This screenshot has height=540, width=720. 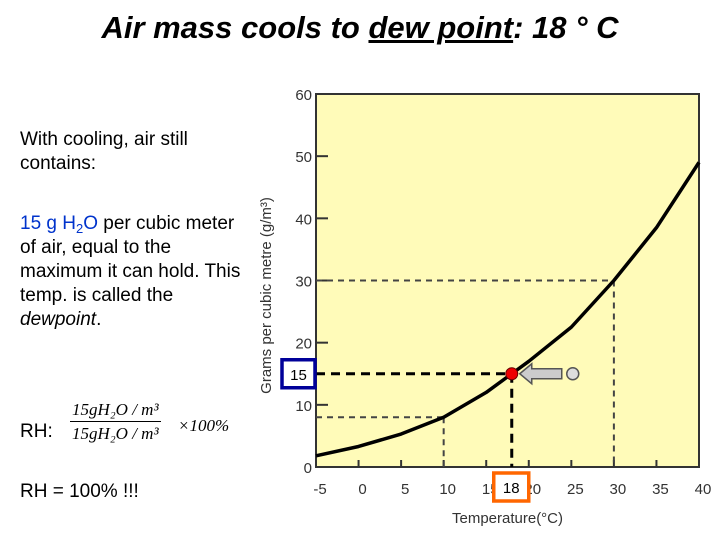 I want to click on x-value-box, so click(x=511, y=487).